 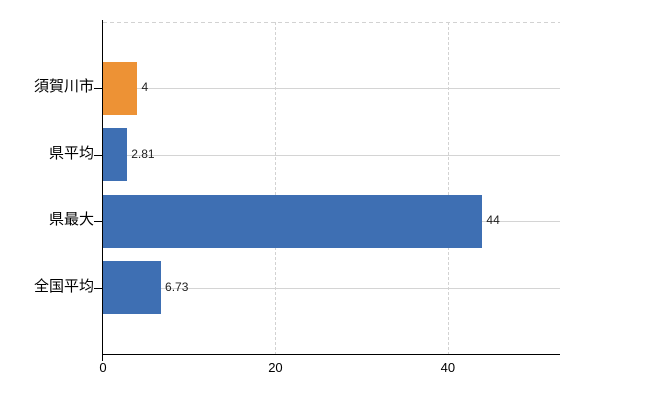 What do you see at coordinates (103, 367) in the screenshot?
I see `x-tick-label: 0` at bounding box center [103, 367].